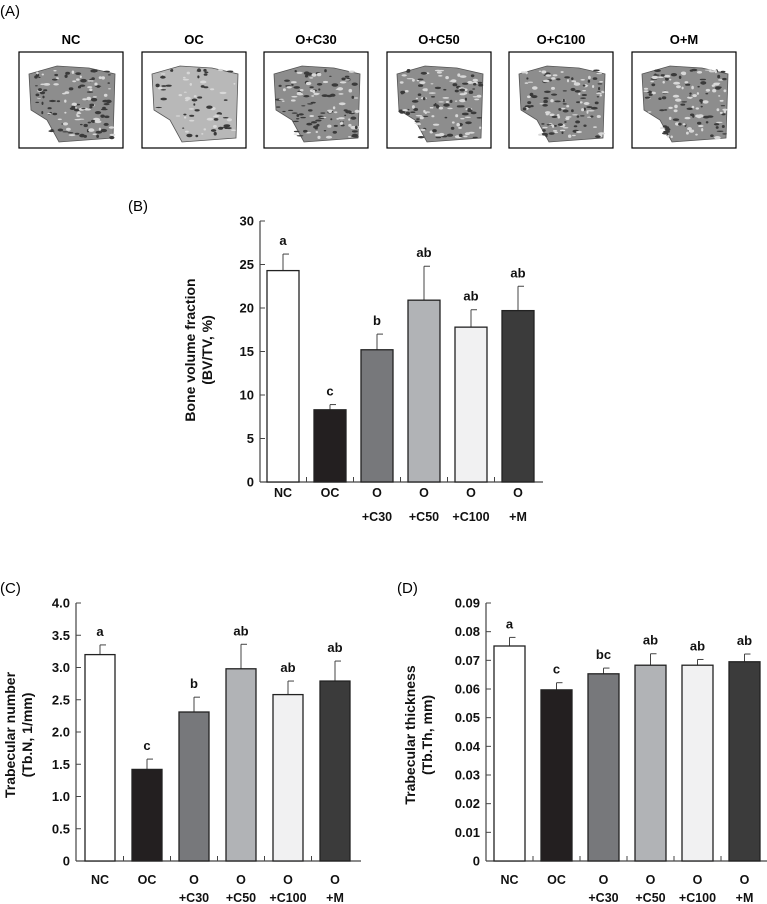  What do you see at coordinates (317, 104) in the screenshot?
I see `bone-shape` at bounding box center [317, 104].